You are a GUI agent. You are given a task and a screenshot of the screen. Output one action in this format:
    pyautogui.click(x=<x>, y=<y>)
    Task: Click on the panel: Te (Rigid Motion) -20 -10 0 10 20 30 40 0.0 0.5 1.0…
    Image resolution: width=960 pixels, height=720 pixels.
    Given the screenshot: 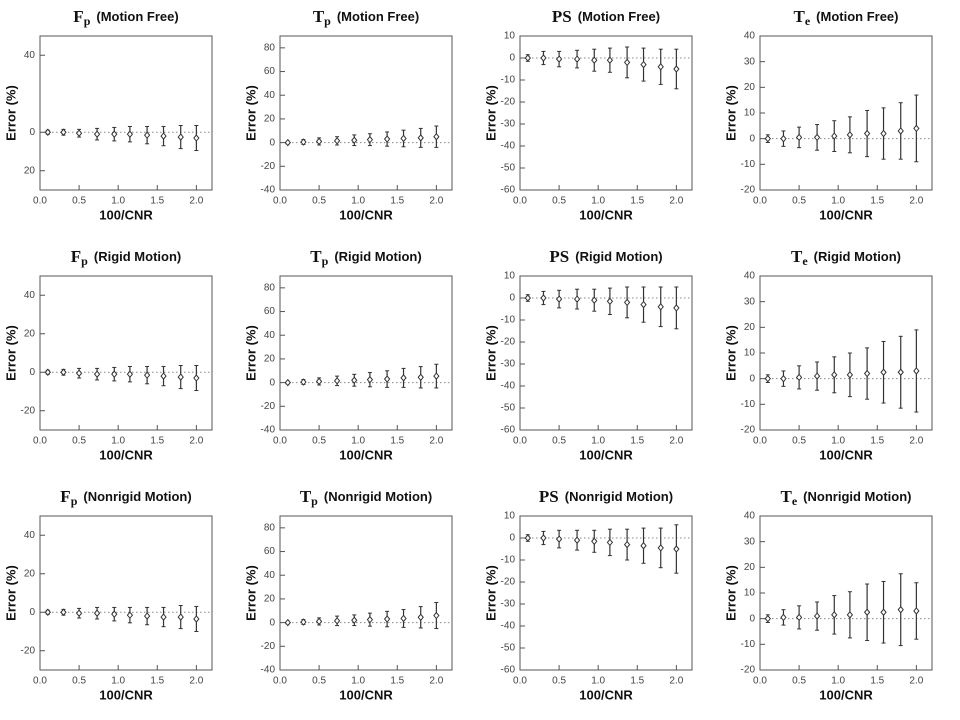 What is the action you would take?
    pyautogui.click(x=828, y=354)
    